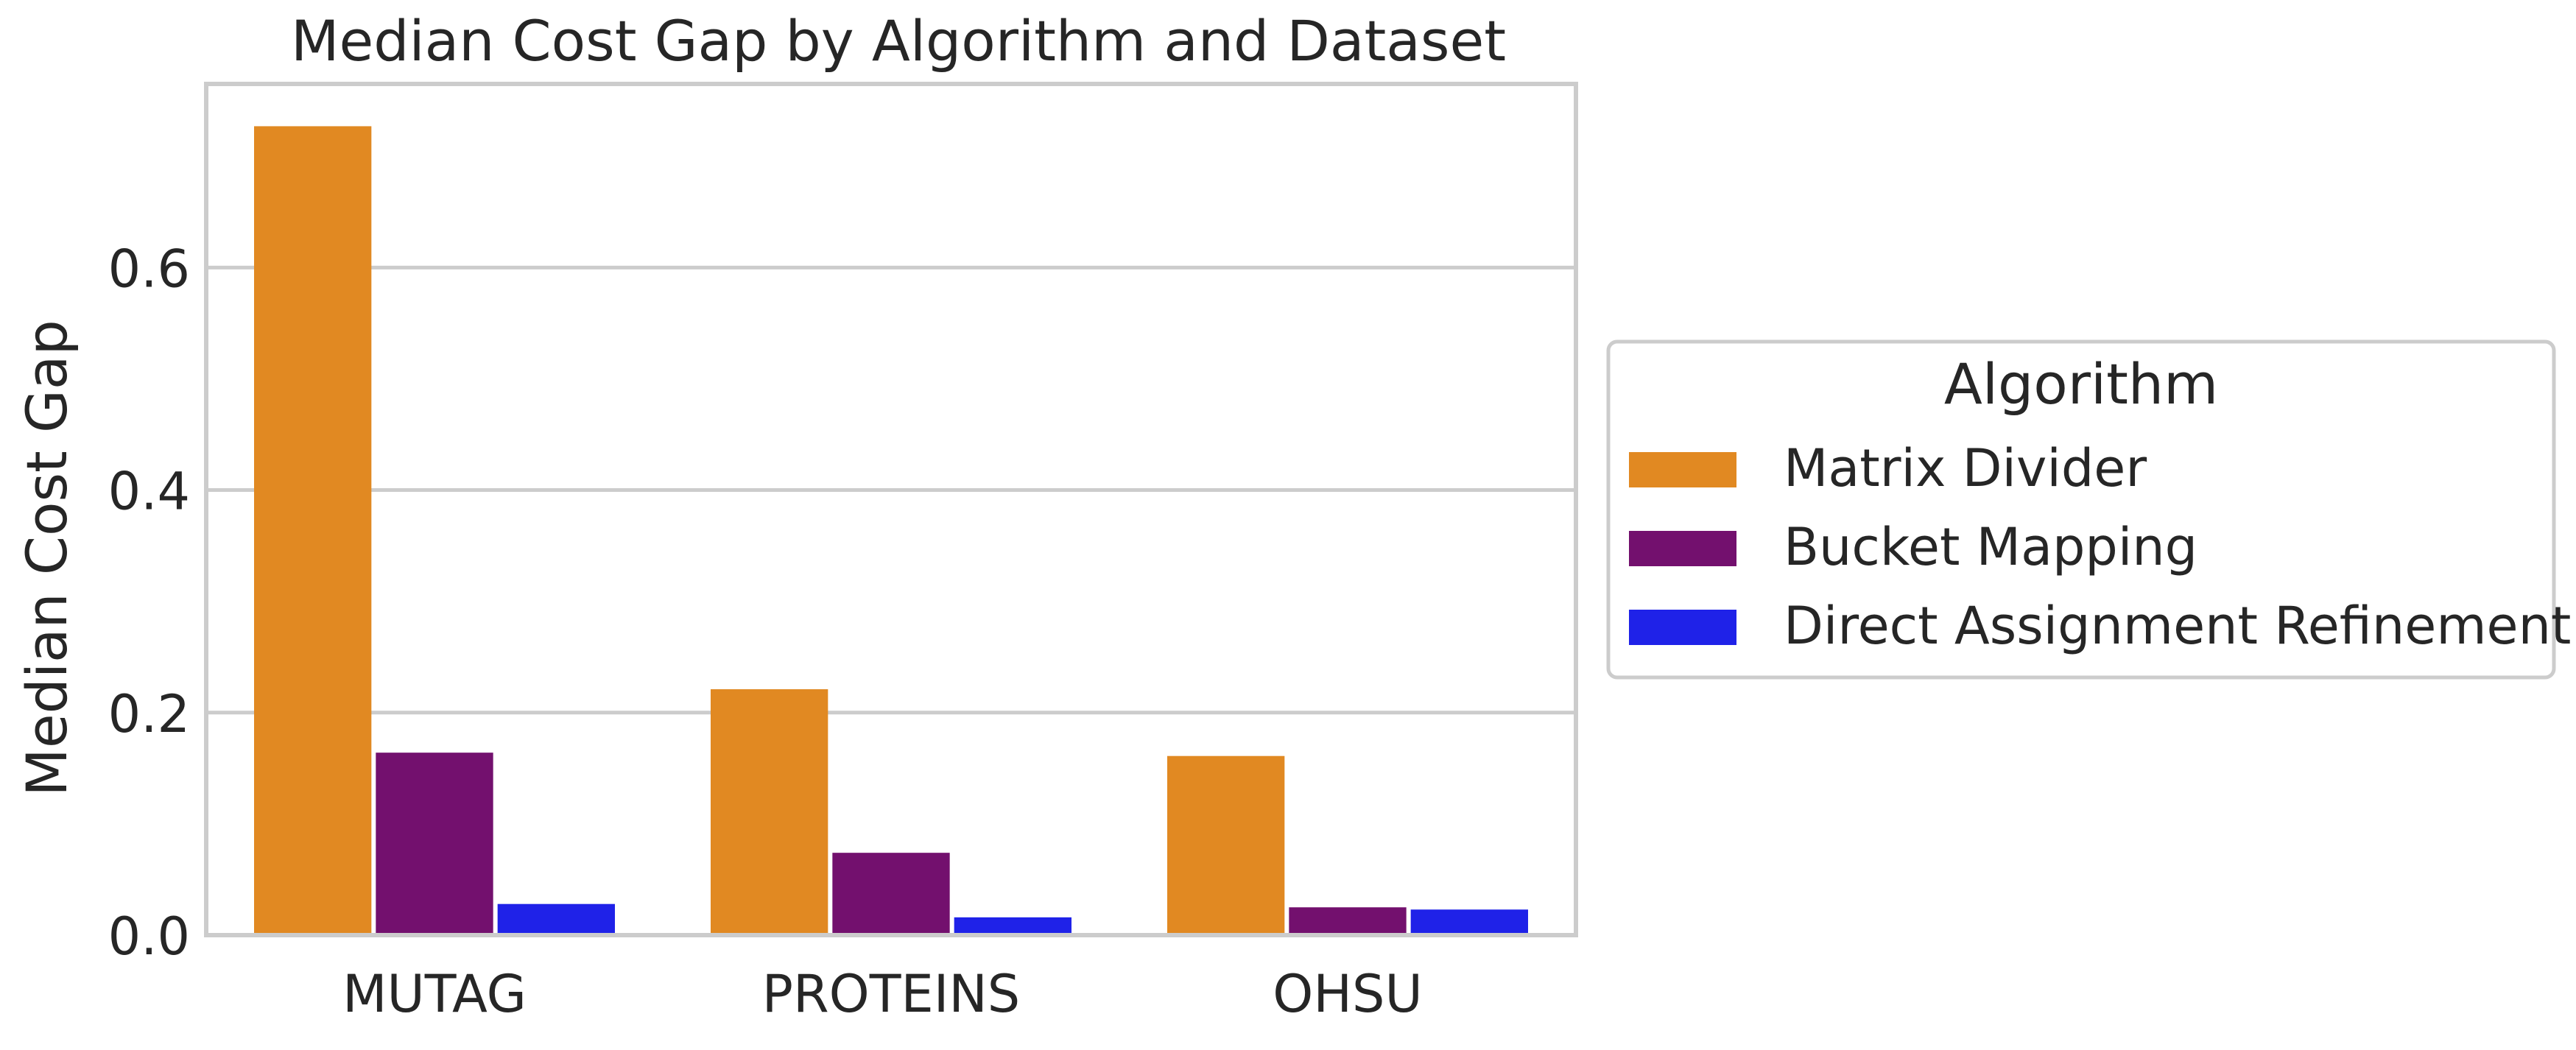 The width and height of the screenshot is (2576, 1050). Describe the element at coordinates (556, 919) in the screenshot. I see `bar-direct-assignment-refinement-mutag` at that location.